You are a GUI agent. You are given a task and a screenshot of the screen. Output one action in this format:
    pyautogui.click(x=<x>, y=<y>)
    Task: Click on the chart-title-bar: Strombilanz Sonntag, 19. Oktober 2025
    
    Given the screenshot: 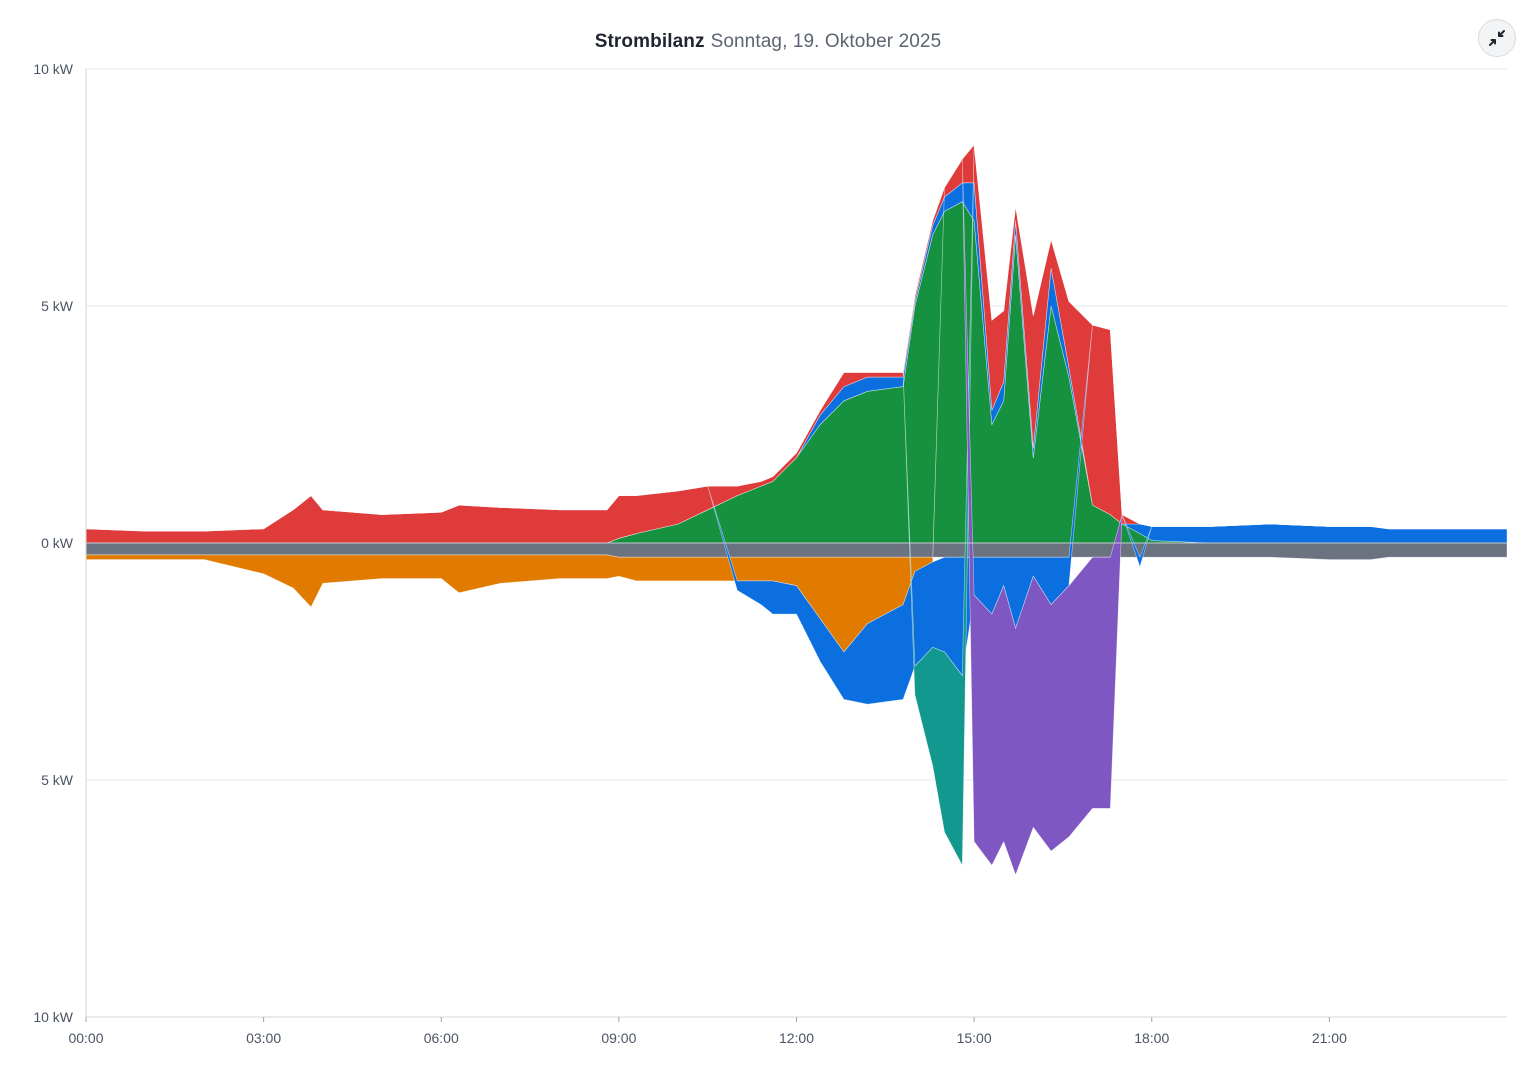 What is the action you would take?
    pyautogui.click(x=768, y=42)
    